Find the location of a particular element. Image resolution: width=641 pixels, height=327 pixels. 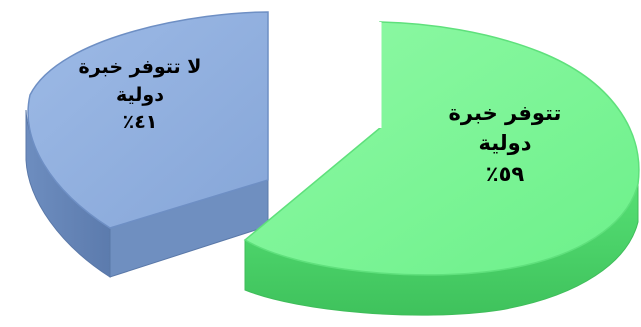

slice-label-no-international-experience: لا تتوفر خبرة دولية ٤١٪ is located at coordinates (140, 95).